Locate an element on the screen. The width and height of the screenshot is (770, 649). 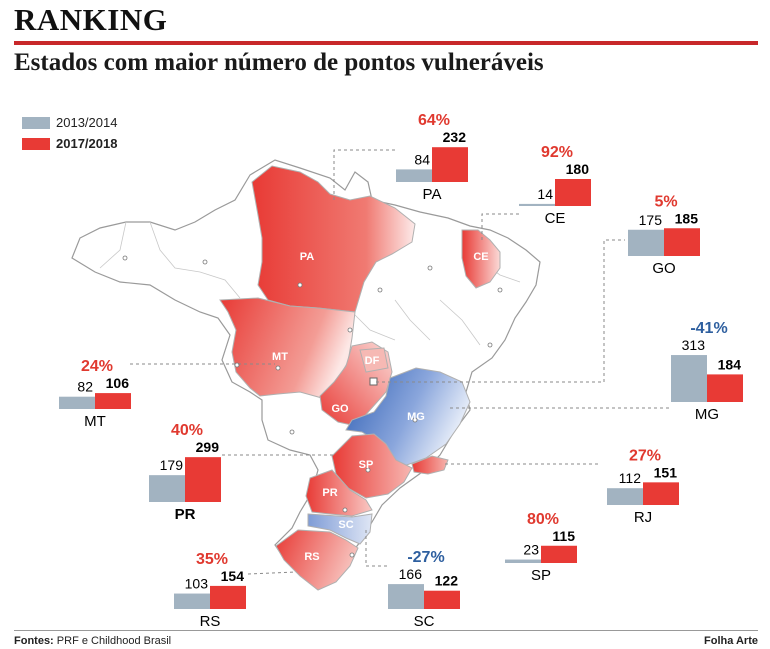
map-label-ce: CE is located at coordinates (480, 257).